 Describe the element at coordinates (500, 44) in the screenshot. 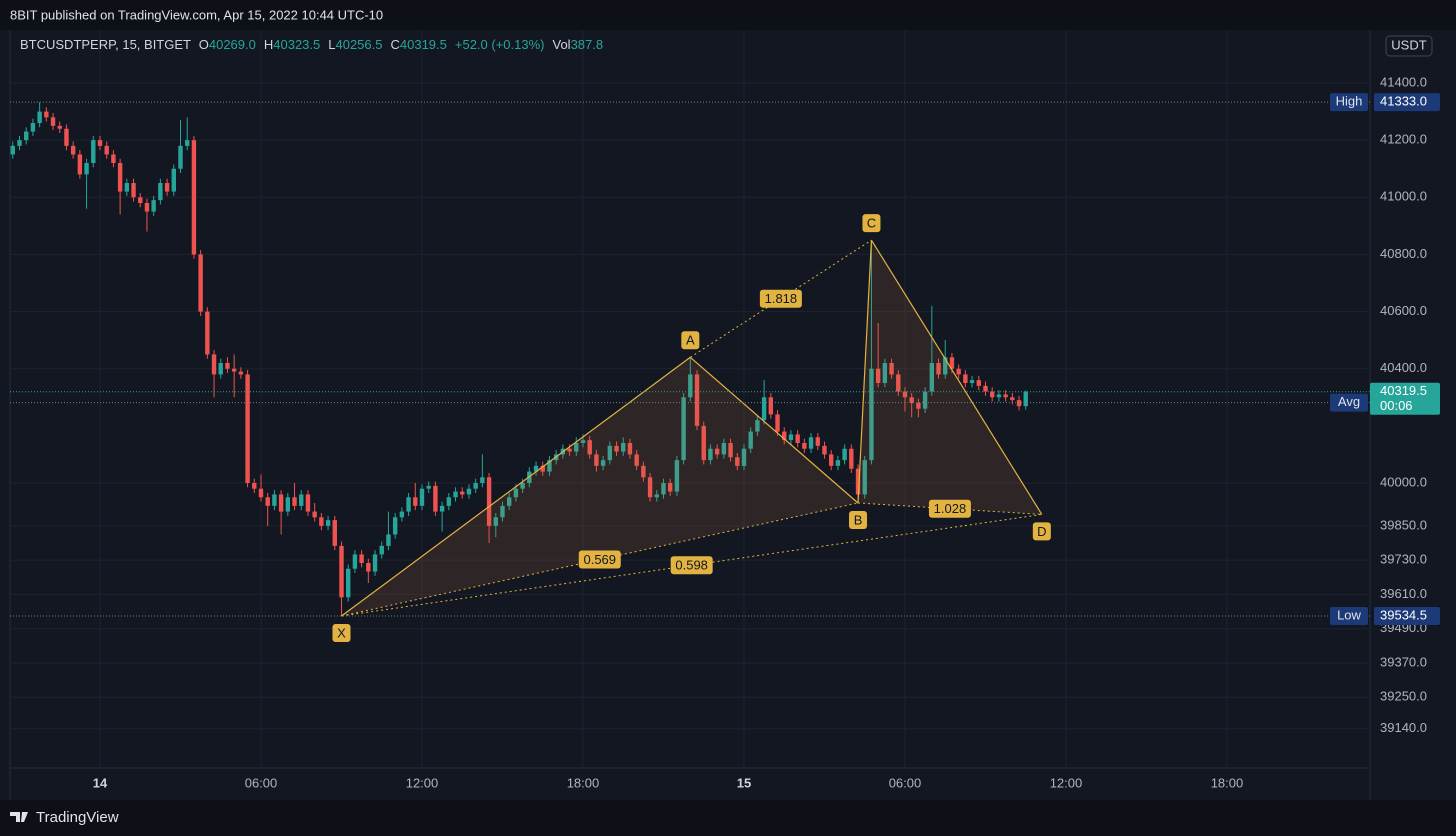

I see `change: +52.0 (+0.13%)` at that location.